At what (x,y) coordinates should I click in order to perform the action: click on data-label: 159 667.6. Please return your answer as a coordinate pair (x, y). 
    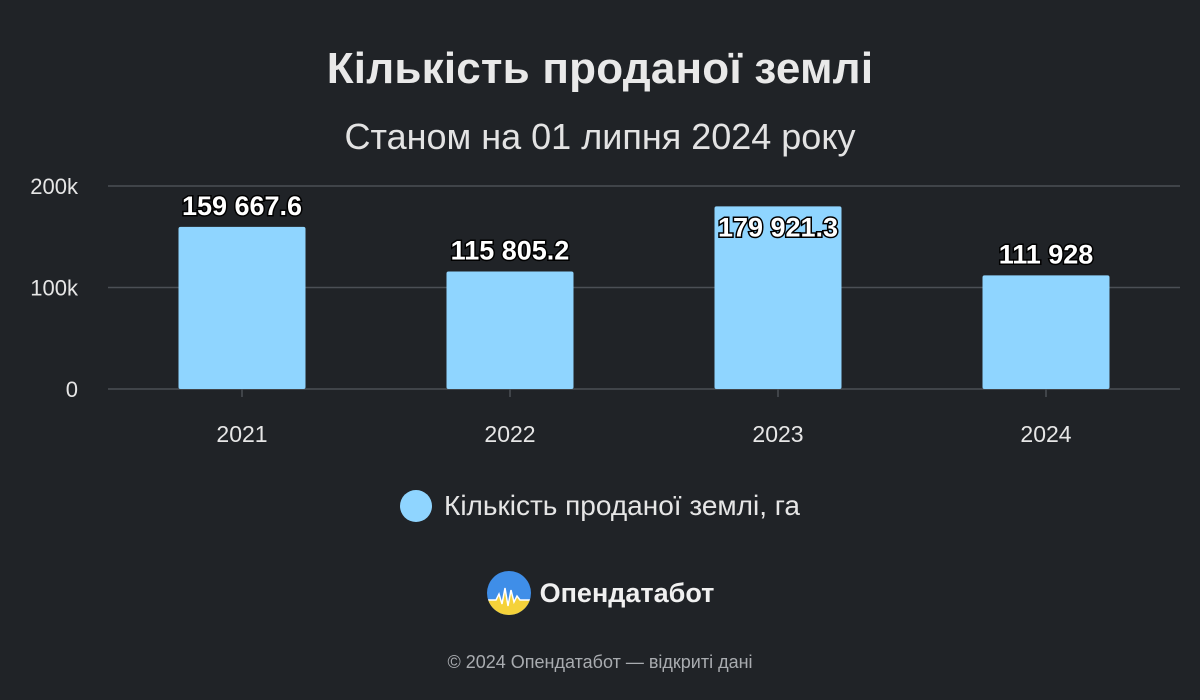
    Looking at the image, I should click on (242, 206).